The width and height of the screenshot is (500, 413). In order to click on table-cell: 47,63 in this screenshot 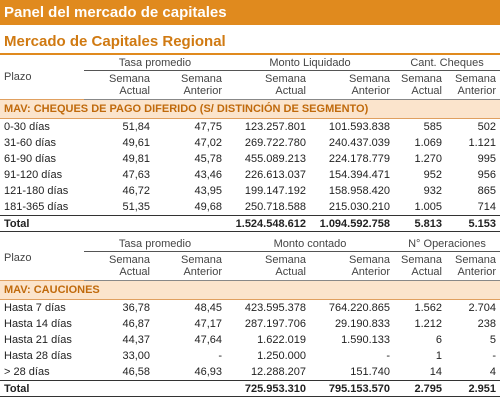, I will do `click(136, 175)`.